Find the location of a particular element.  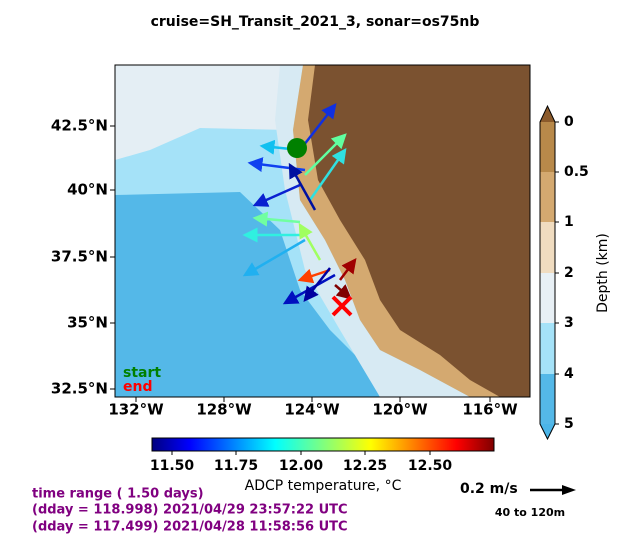

lon-tick-label: 132°W is located at coordinates (136, 410).